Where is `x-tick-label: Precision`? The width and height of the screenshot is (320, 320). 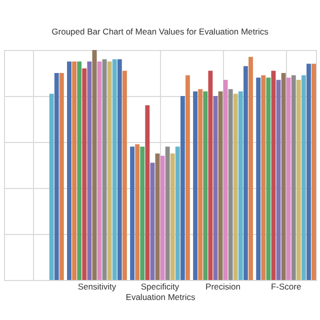
x-tick-label: Precision is located at coordinates (223, 287).